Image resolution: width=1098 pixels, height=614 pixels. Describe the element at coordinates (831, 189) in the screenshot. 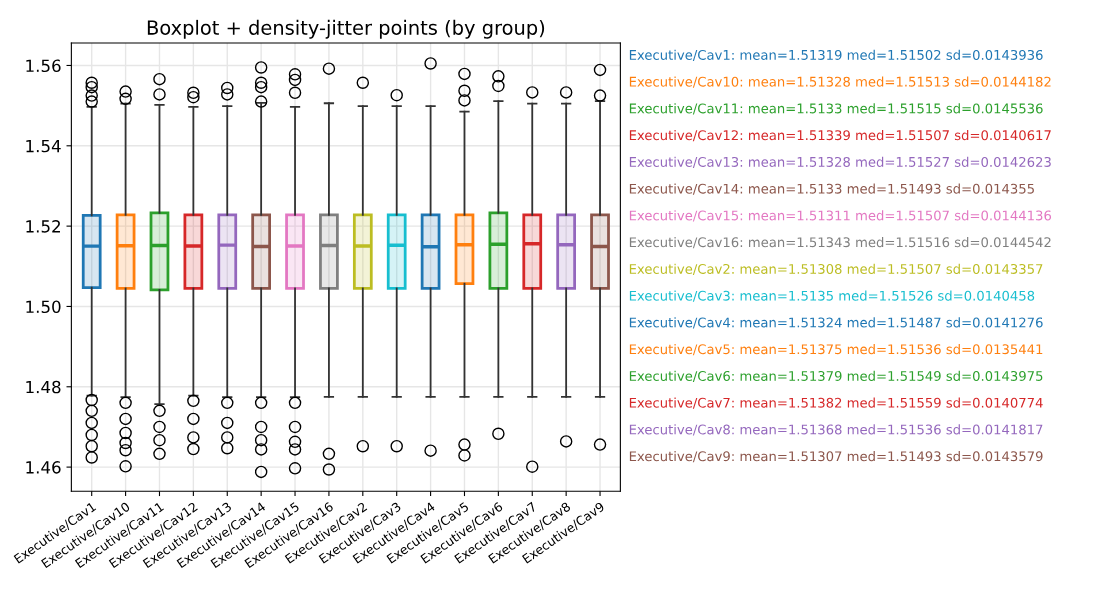

I see `text: Executive/Cav14: mean=1.5133 med=1.51493 sd=0.014355` at that location.